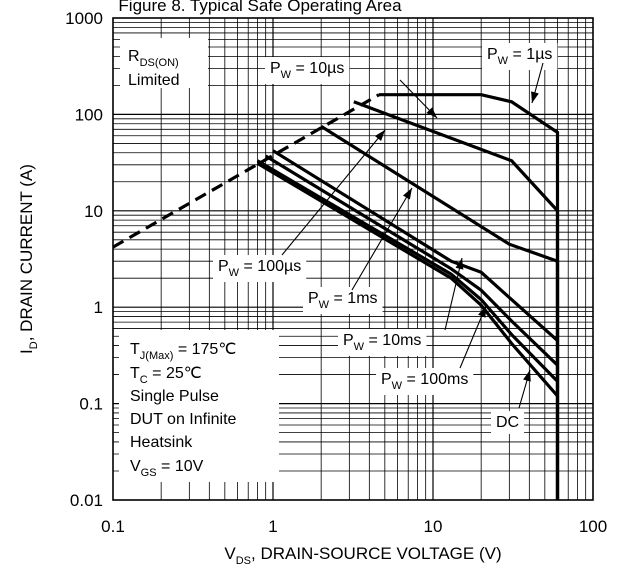 Image resolution: width=624 pixels, height=565 pixels. I want to click on label-pw-10ms: PW = 10ms, so click(382, 342).